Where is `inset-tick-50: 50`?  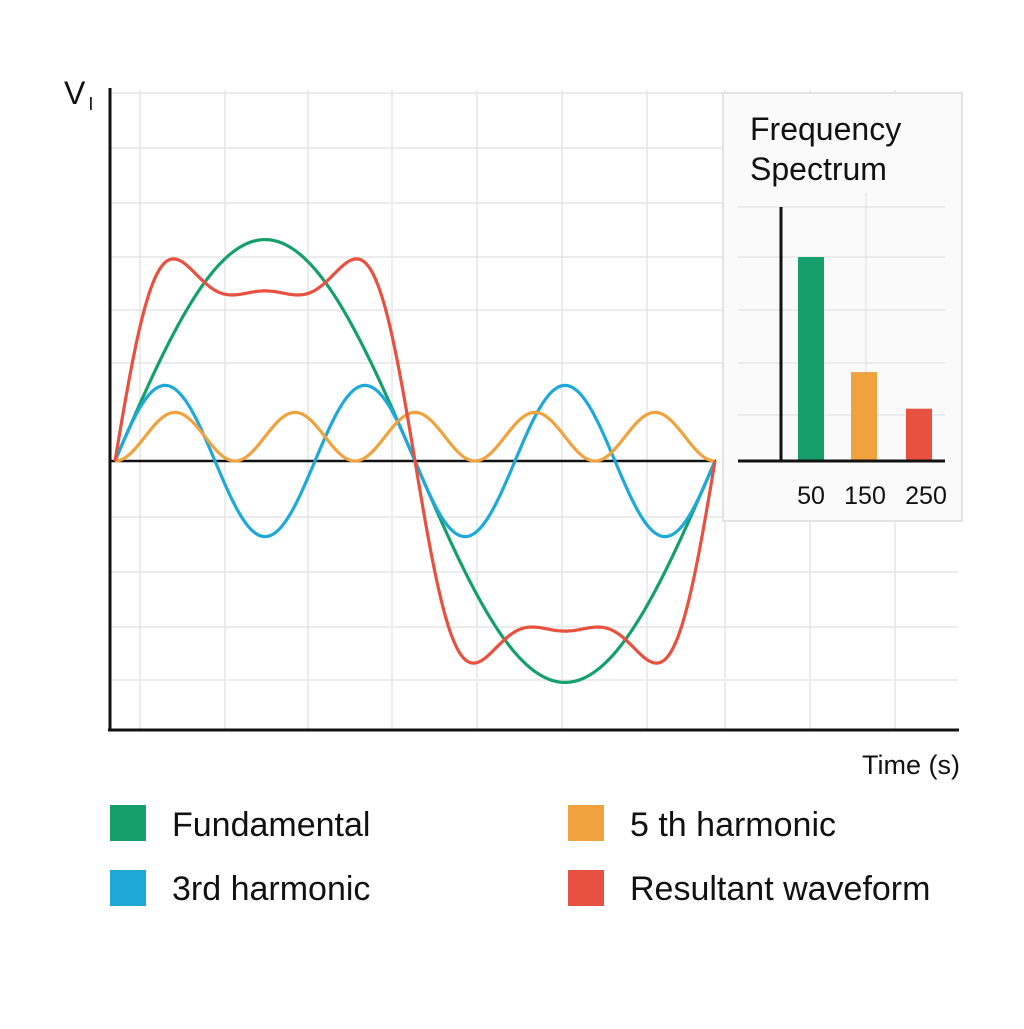 inset-tick-50: 50 is located at coordinates (811, 496).